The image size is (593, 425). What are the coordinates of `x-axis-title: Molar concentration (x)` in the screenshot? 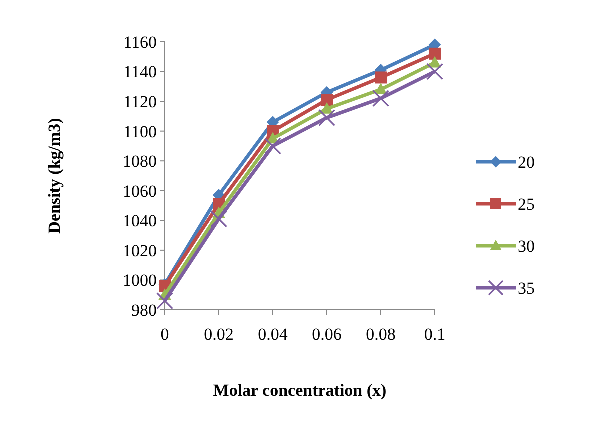 It's located at (300, 390).